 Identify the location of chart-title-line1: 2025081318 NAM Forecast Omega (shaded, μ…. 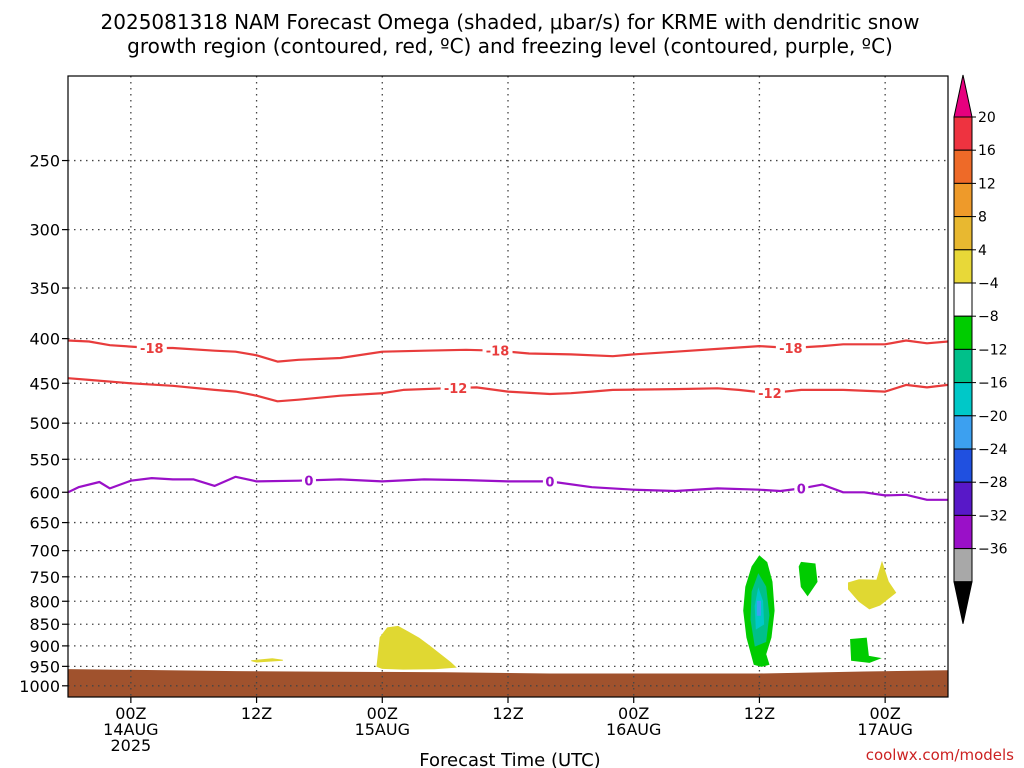
(510, 22).